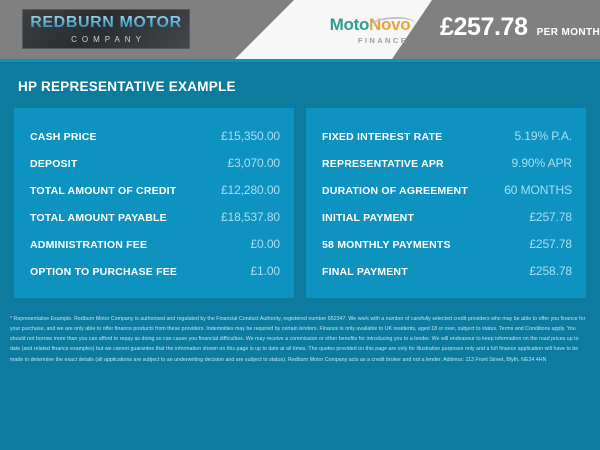  What do you see at coordinates (368, 217) in the screenshot?
I see `row-label: INITIAL PAYMENT` at bounding box center [368, 217].